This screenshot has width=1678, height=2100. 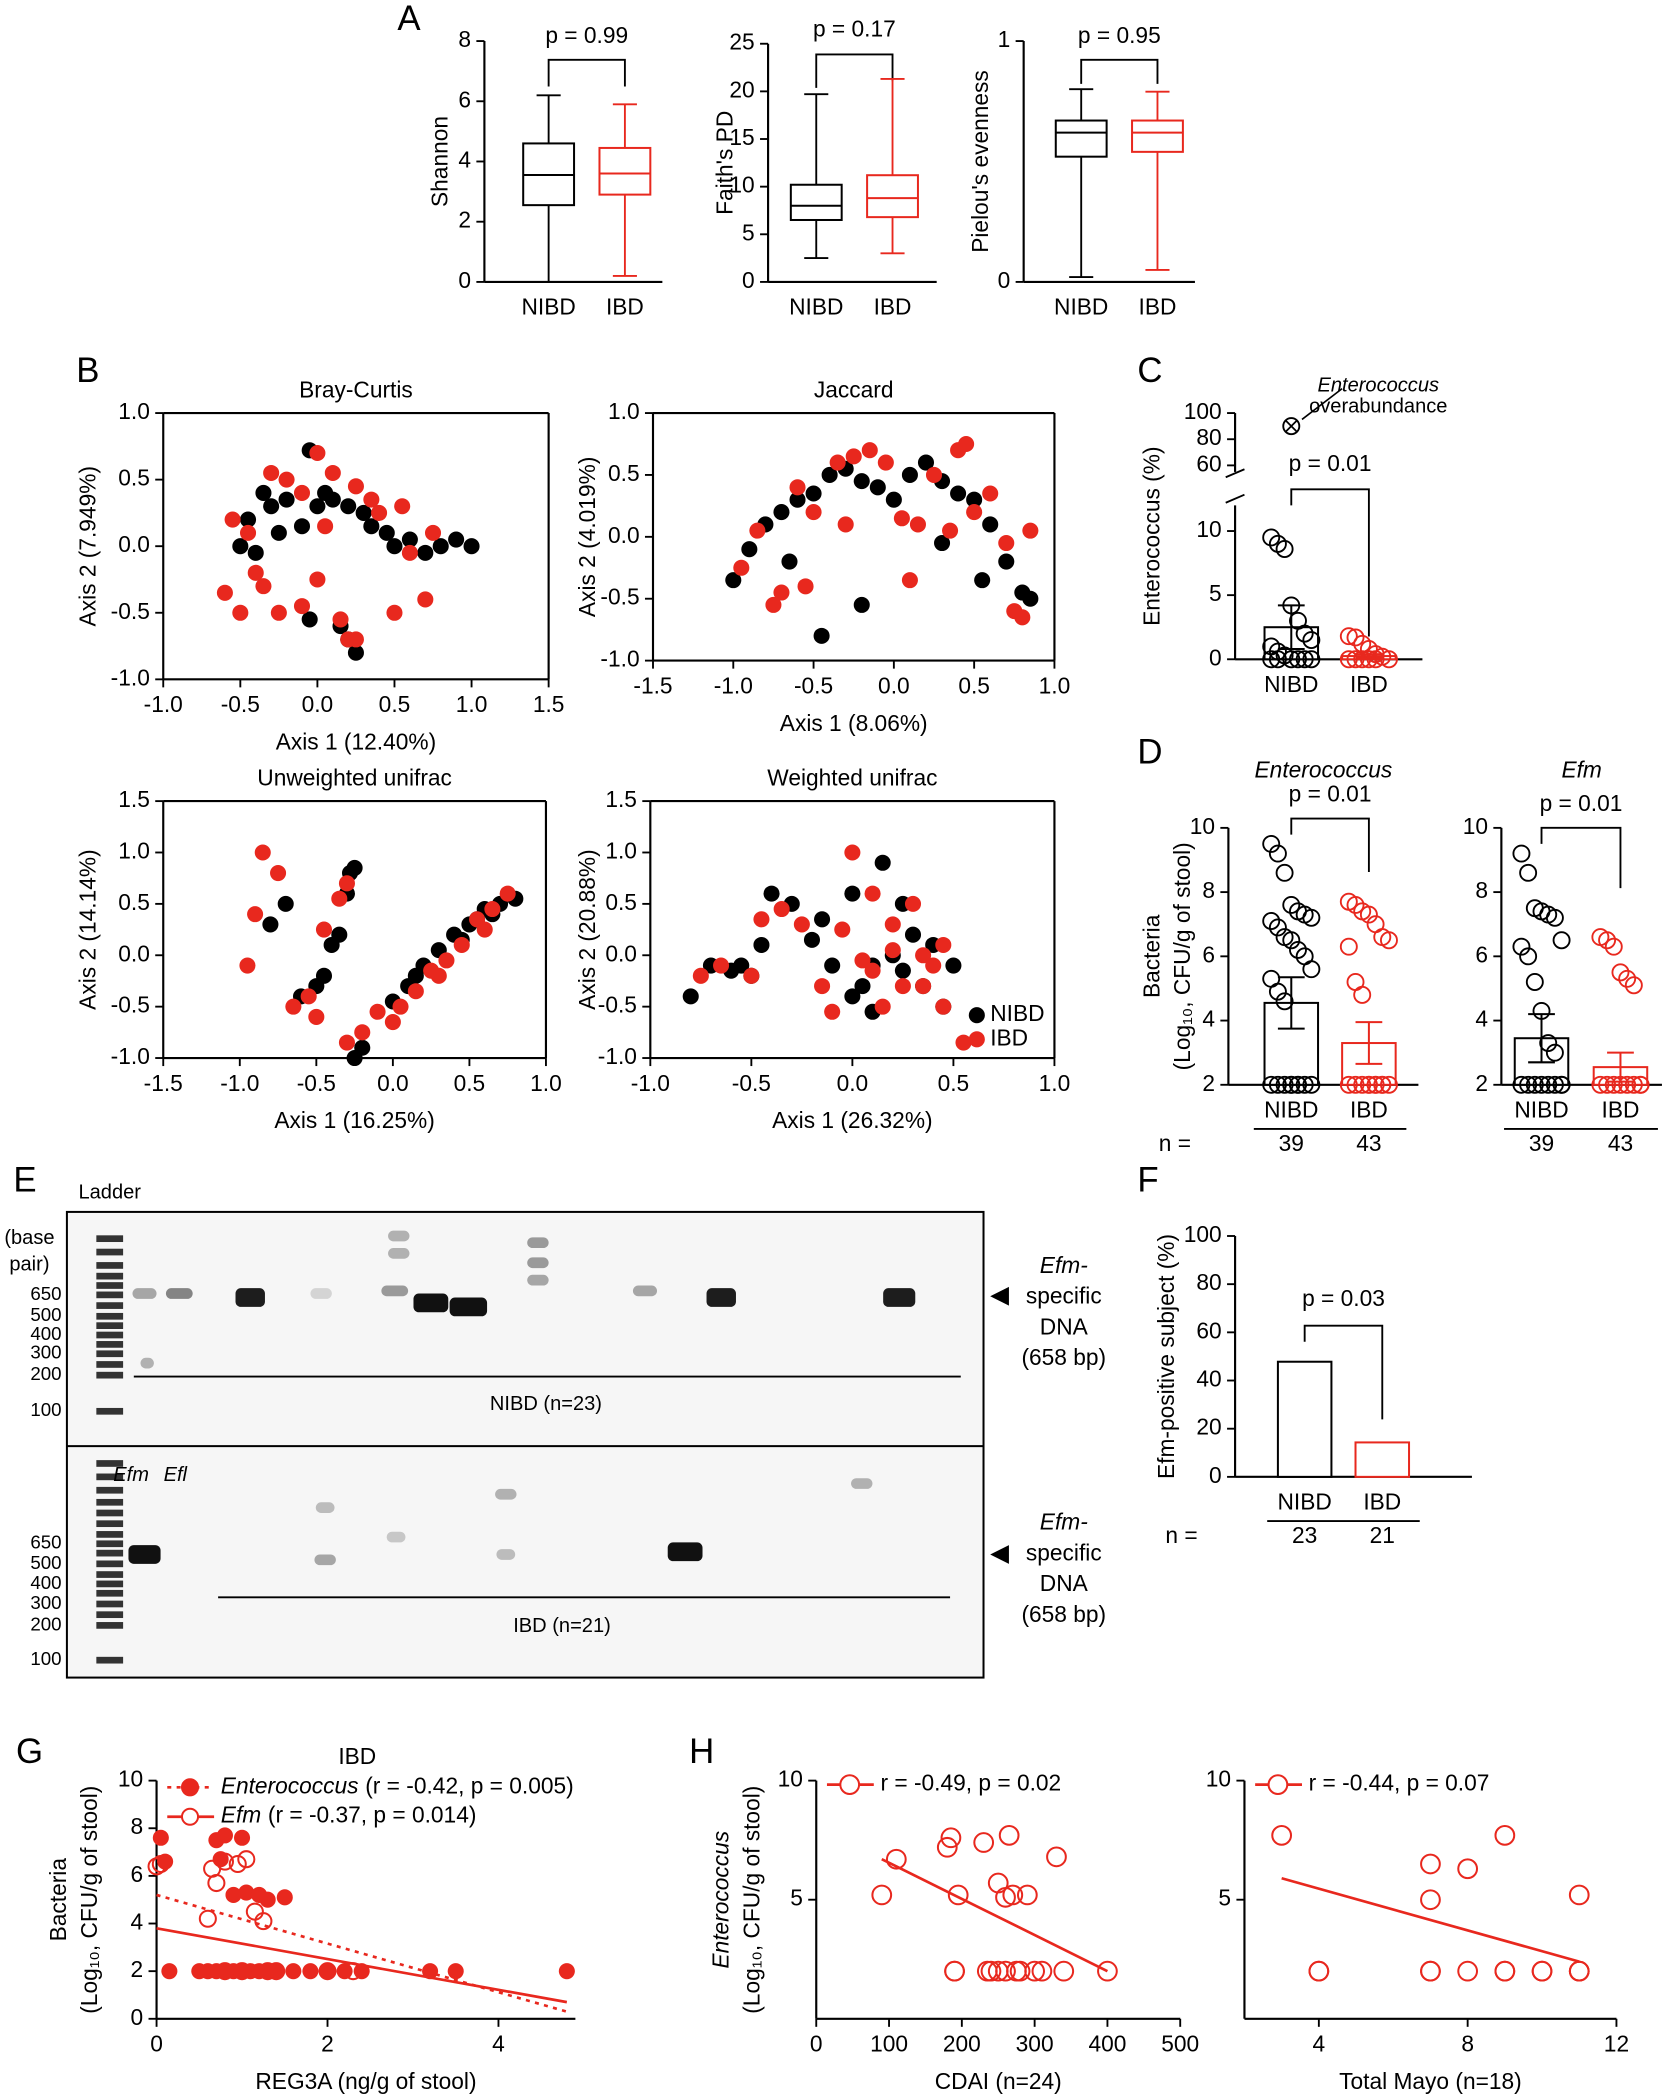 I want to click on y-tick-label: 10, so click(x=741, y=185).